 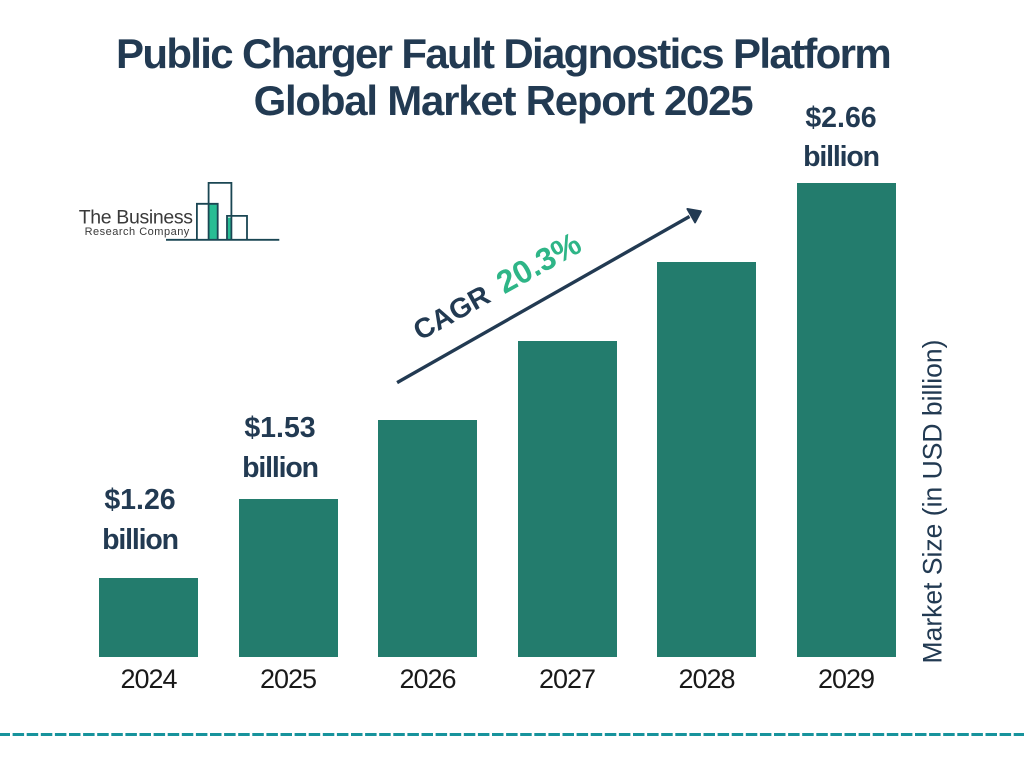 I want to click on svg-text: The Business, so click(x=136, y=218).